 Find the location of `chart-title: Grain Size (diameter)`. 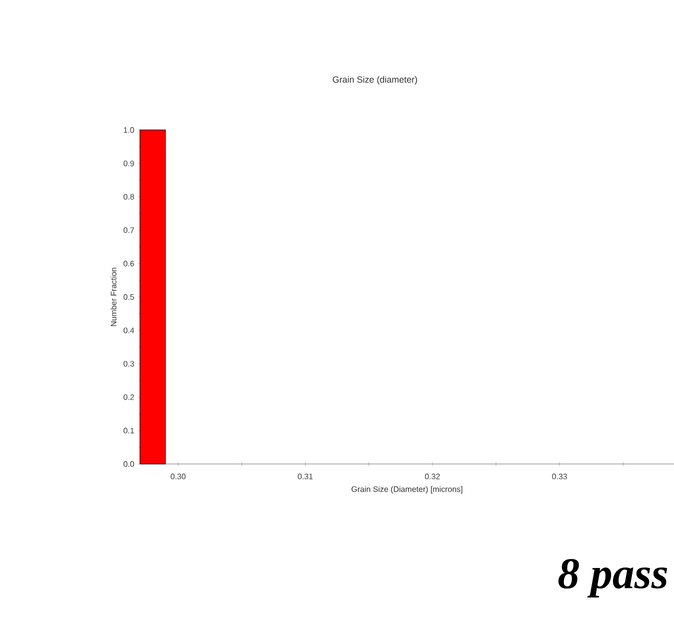

chart-title: Grain Size (diameter) is located at coordinates (375, 80).